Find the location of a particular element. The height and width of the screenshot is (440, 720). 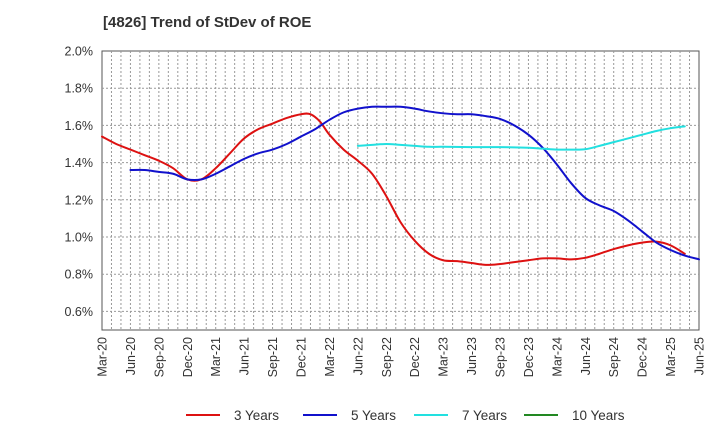

y-tick-label: 0.8% is located at coordinates (79, 275).